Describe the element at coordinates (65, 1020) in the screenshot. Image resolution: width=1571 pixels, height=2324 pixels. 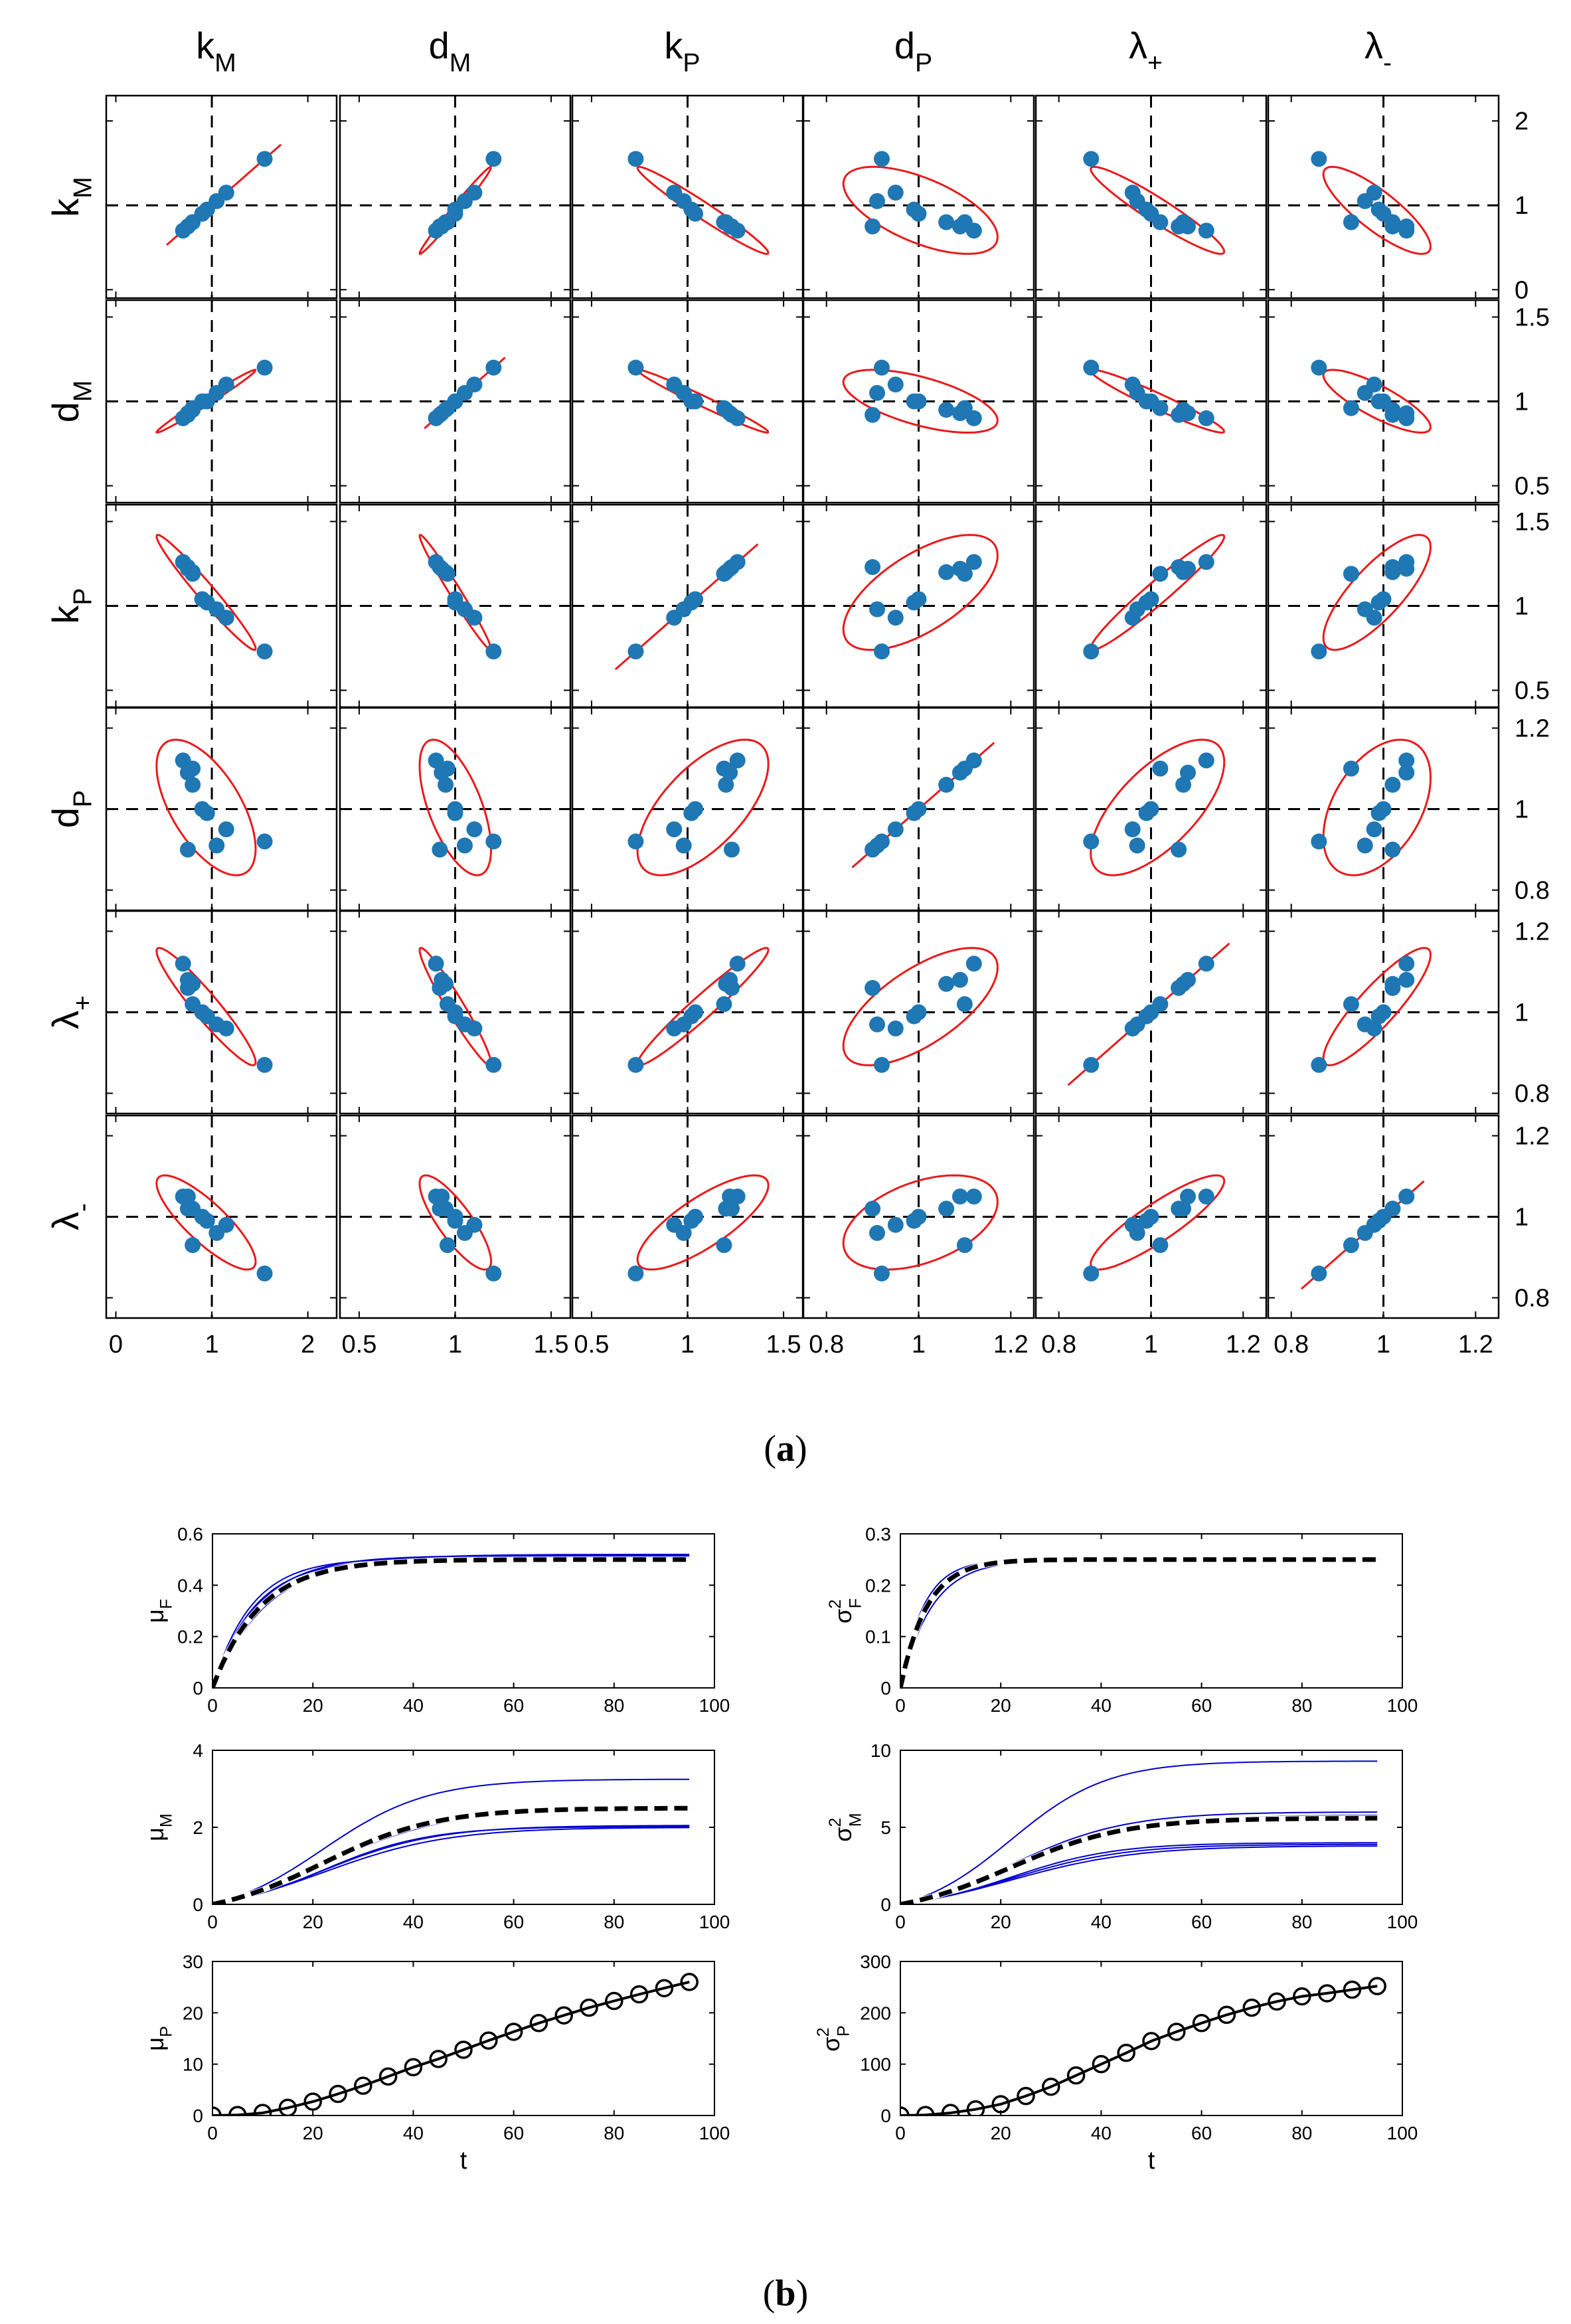
I see `row-label-4-base: λ` at that location.